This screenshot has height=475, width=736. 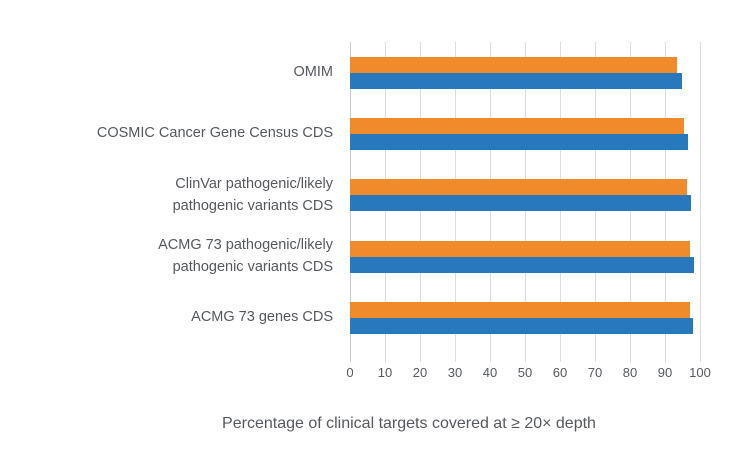 What do you see at coordinates (262, 317) in the screenshot?
I see `category-label: ACMG 73 genes CDS` at bounding box center [262, 317].